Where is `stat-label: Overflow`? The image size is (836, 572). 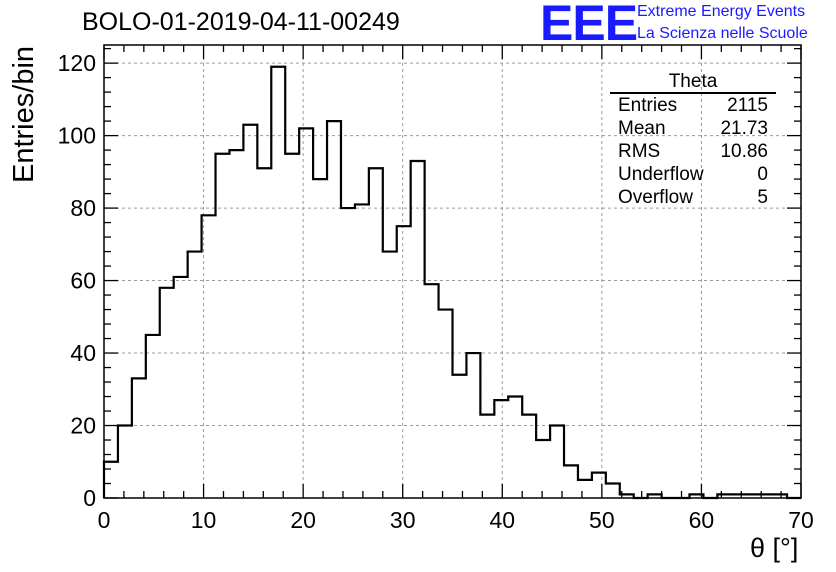
stat-label: Overflow is located at coordinates (655, 197).